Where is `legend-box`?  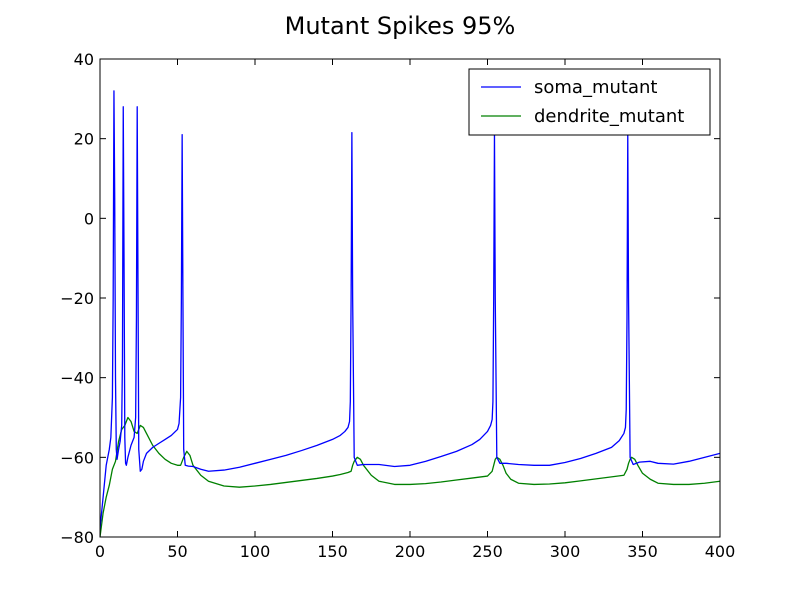
legend-box is located at coordinates (589, 102).